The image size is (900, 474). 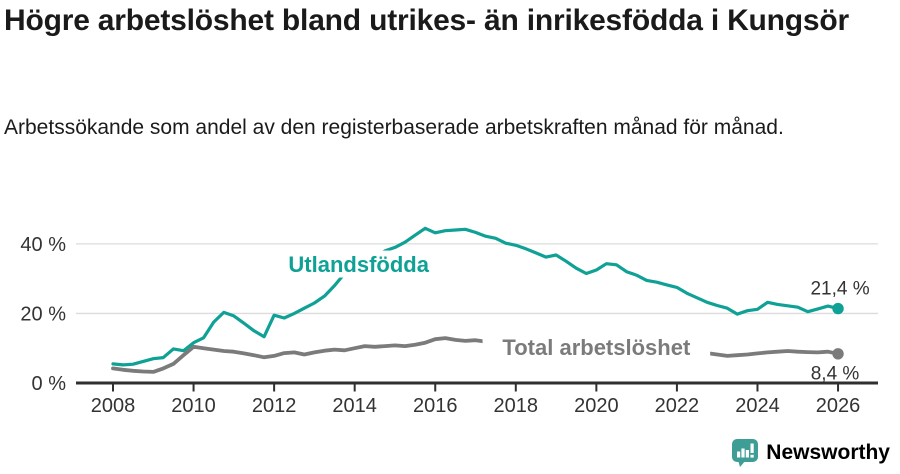 I want to click on x-tick-label: 2024, so click(x=757, y=406).